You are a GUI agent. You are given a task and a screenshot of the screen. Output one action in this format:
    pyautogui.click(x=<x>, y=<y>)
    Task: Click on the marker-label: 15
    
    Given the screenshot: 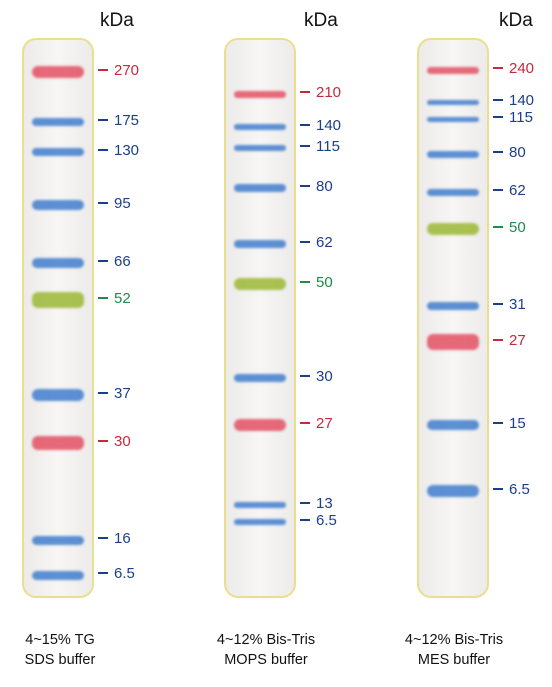 What is the action you would take?
    pyautogui.click(x=517, y=423)
    